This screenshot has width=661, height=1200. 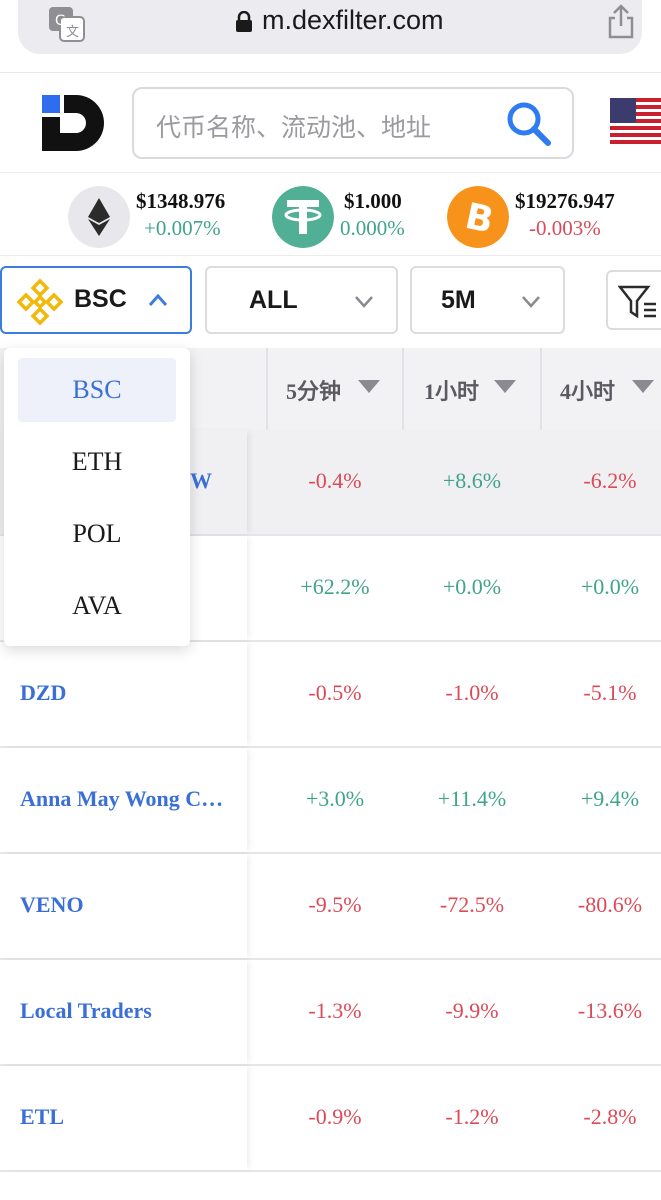 What do you see at coordinates (335, 1010) in the screenshot?
I see `change-cell-c5m: -1.3%` at bounding box center [335, 1010].